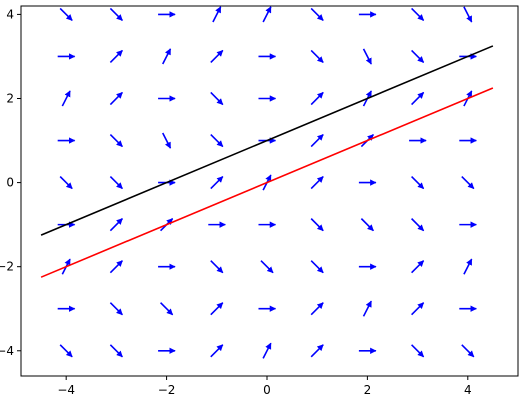  What do you see at coordinates (66, 390) in the screenshot?
I see `x-tick-label: −4` at bounding box center [66, 390].